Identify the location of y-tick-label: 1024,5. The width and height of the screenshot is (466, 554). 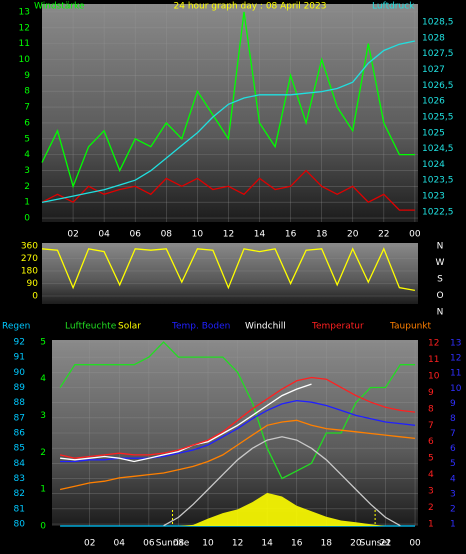
(438, 149).